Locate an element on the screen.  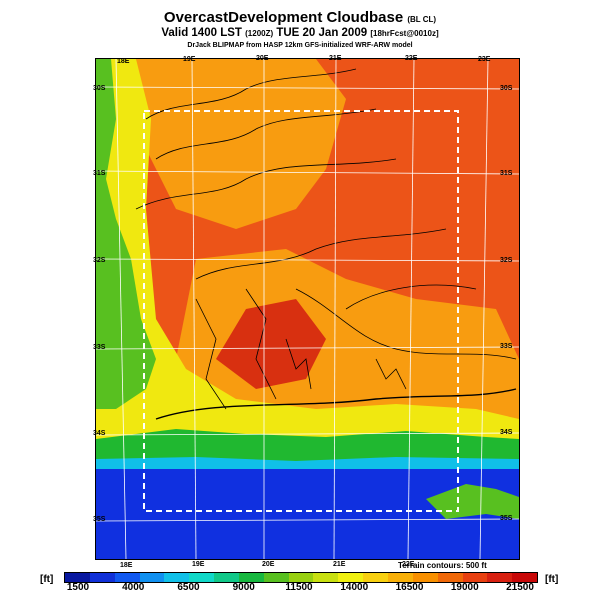
lon-bottom-label: 21E is located at coordinates (339, 564).